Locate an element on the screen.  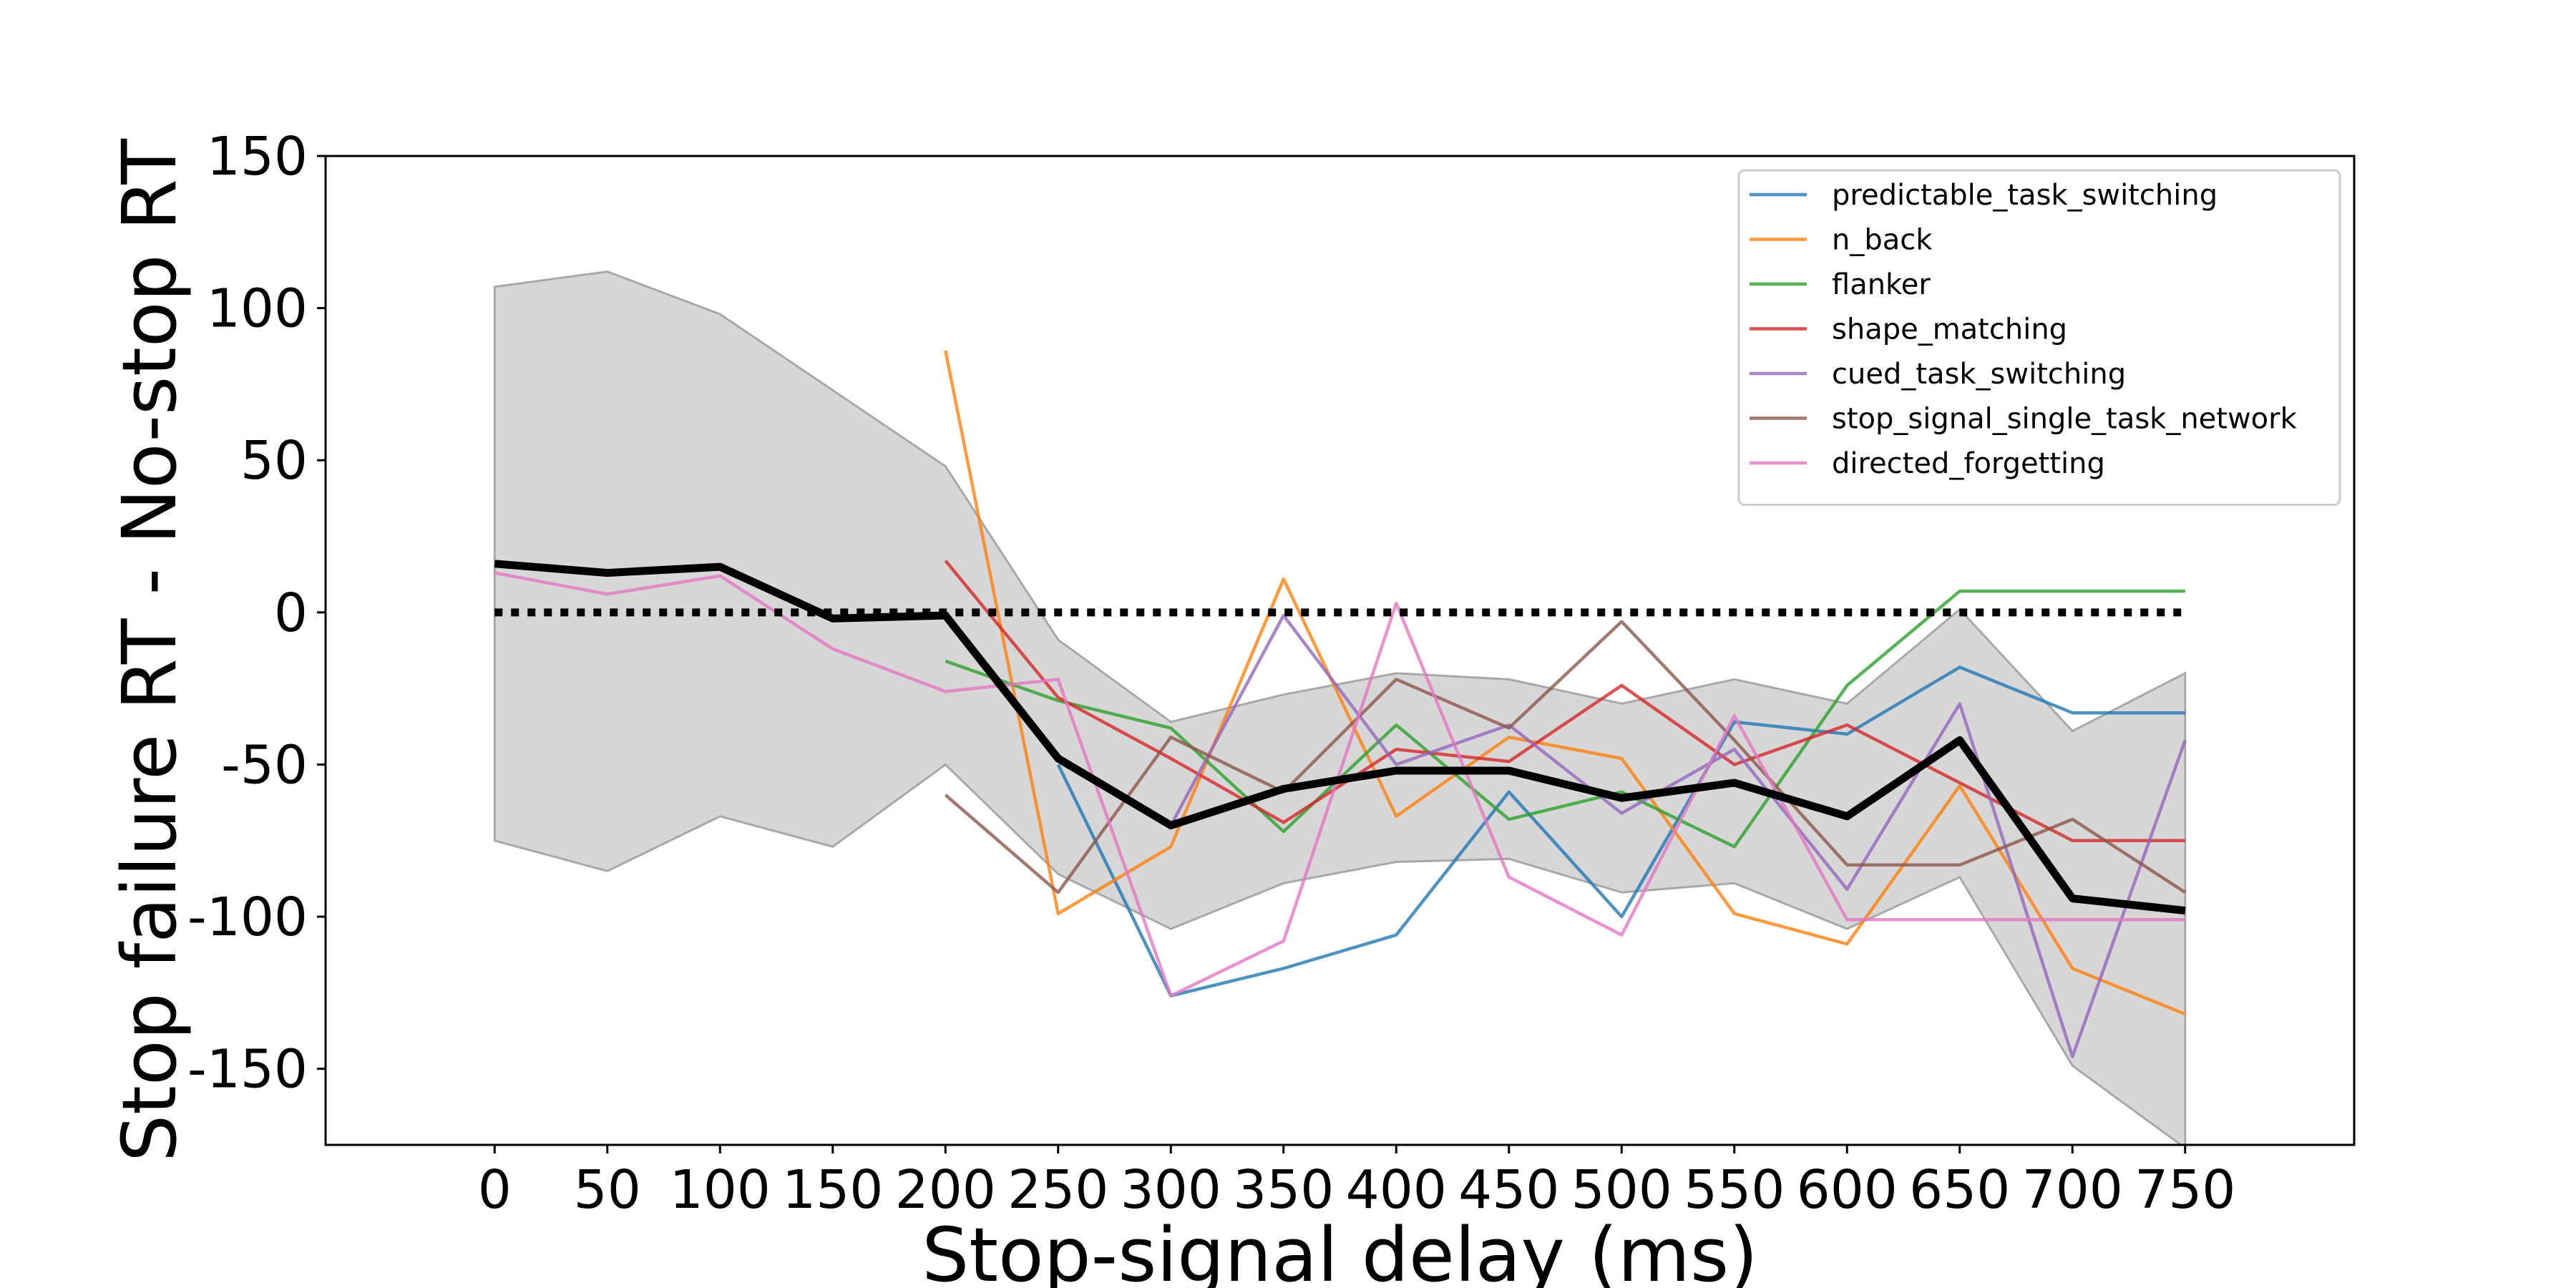
y-tick-label: -50 is located at coordinates (264, 765).